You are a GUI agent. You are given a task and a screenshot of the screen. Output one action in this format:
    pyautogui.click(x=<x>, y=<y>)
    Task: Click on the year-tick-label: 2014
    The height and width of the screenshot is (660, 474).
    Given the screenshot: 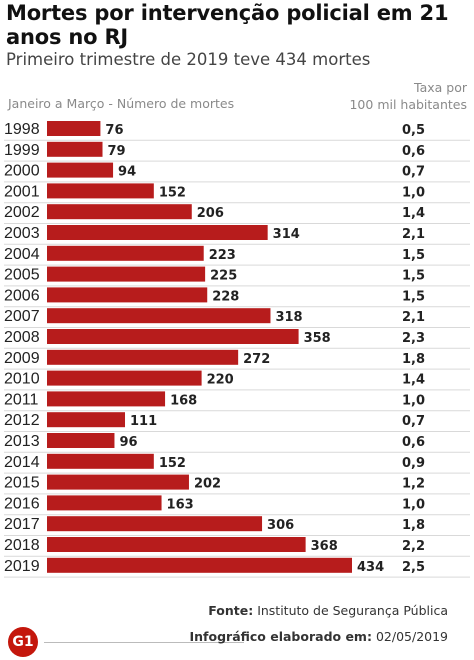 What is the action you would take?
    pyautogui.click(x=22, y=462)
    